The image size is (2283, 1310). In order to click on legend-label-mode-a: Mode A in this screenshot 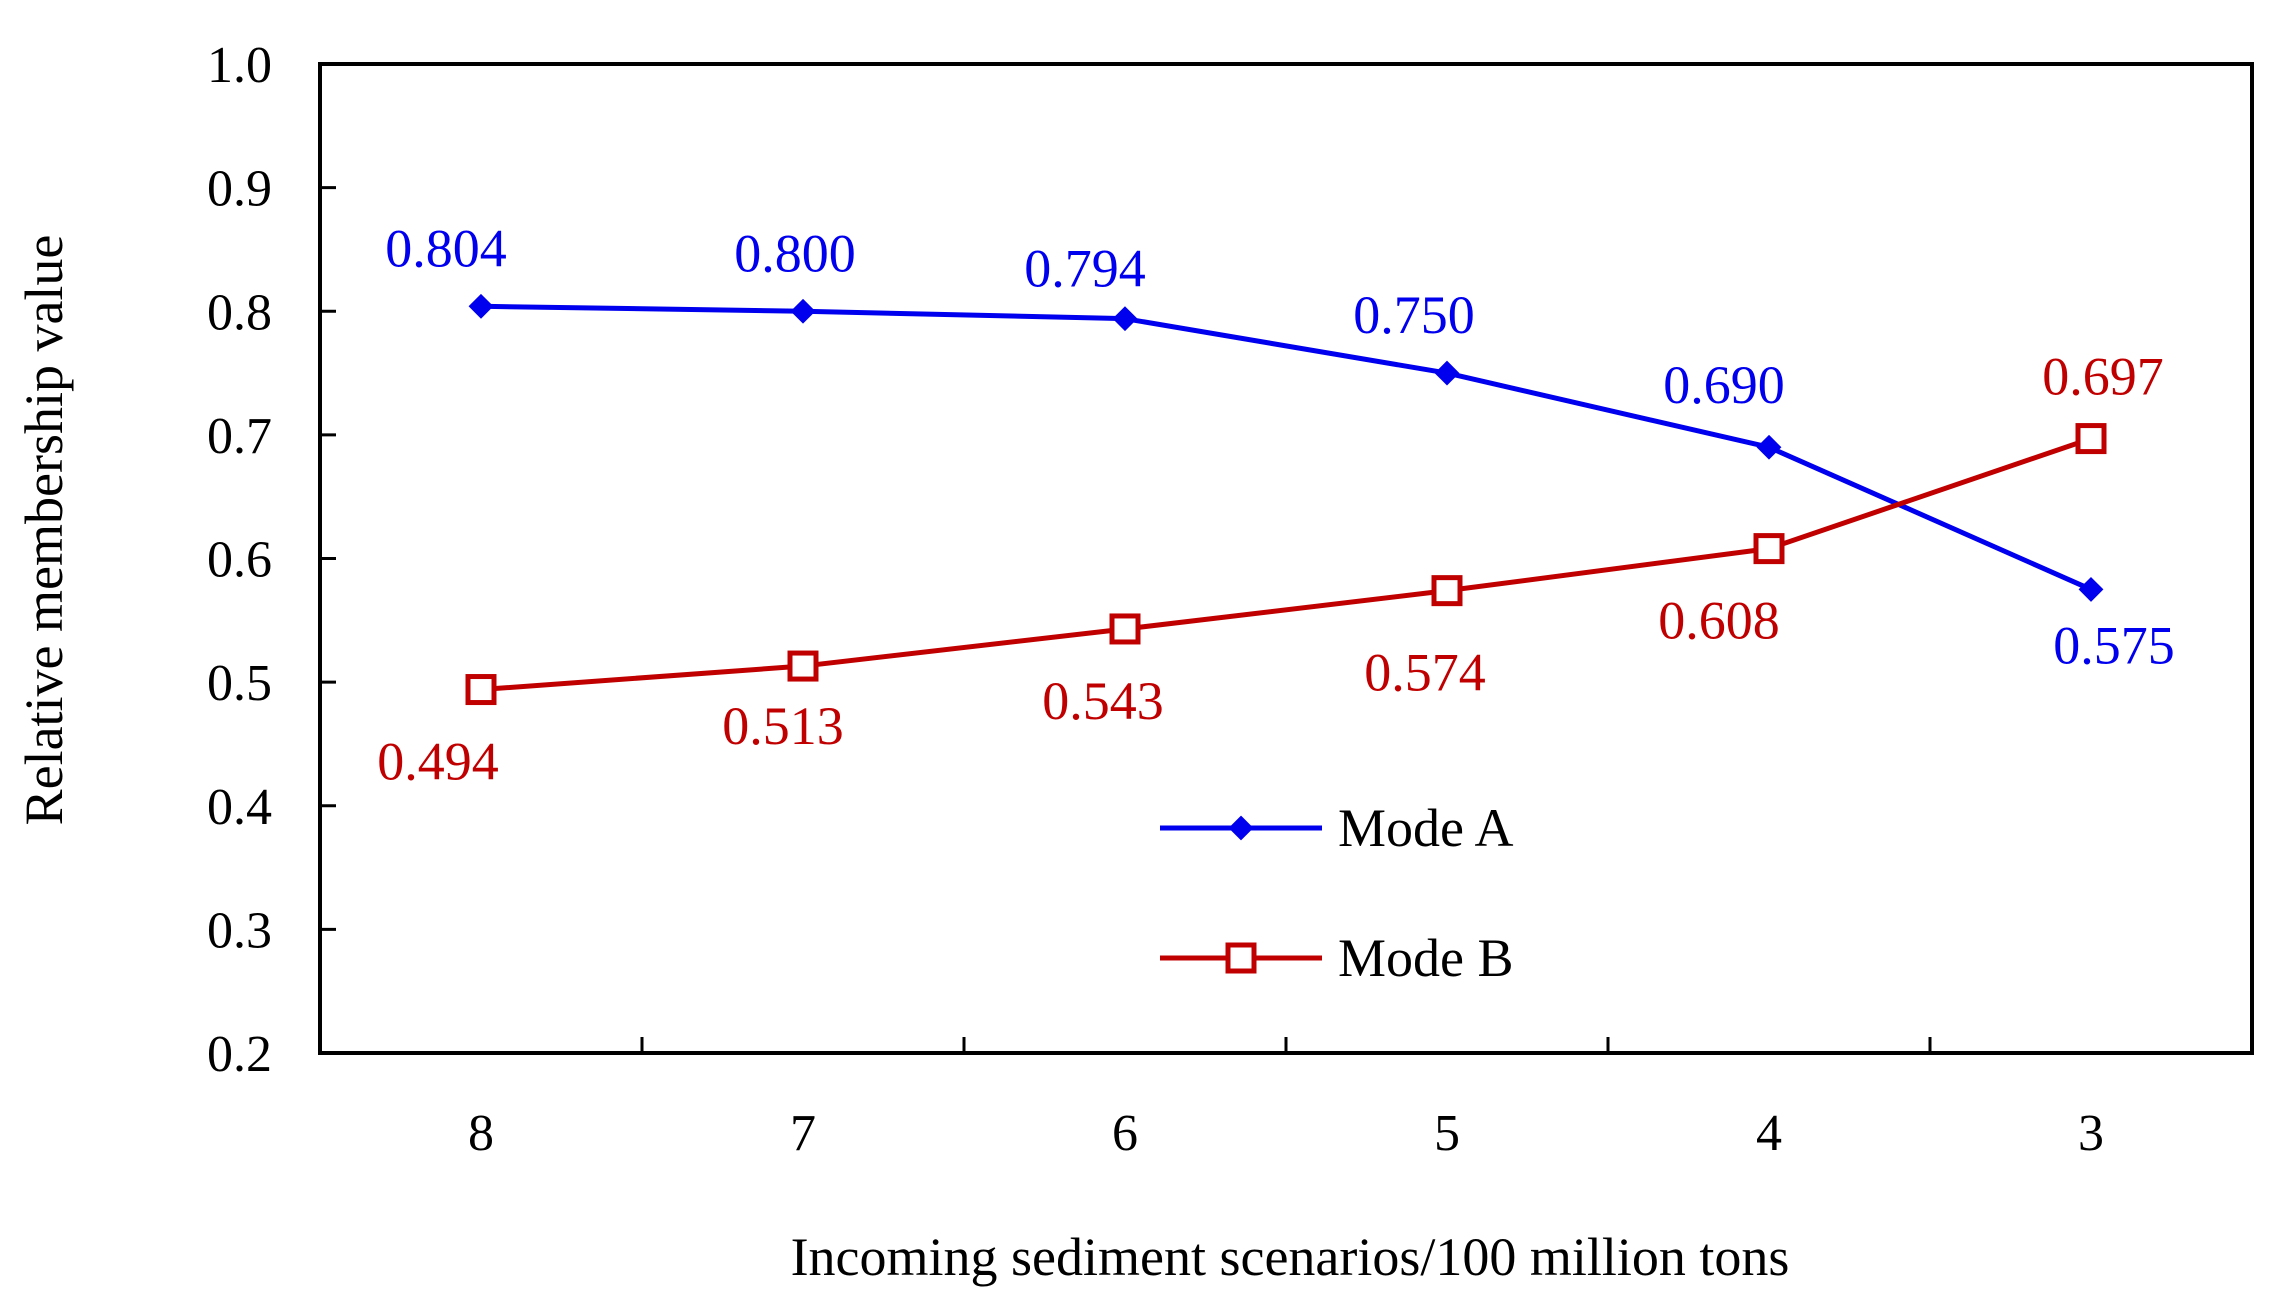, I will do `click(1426, 828)`.